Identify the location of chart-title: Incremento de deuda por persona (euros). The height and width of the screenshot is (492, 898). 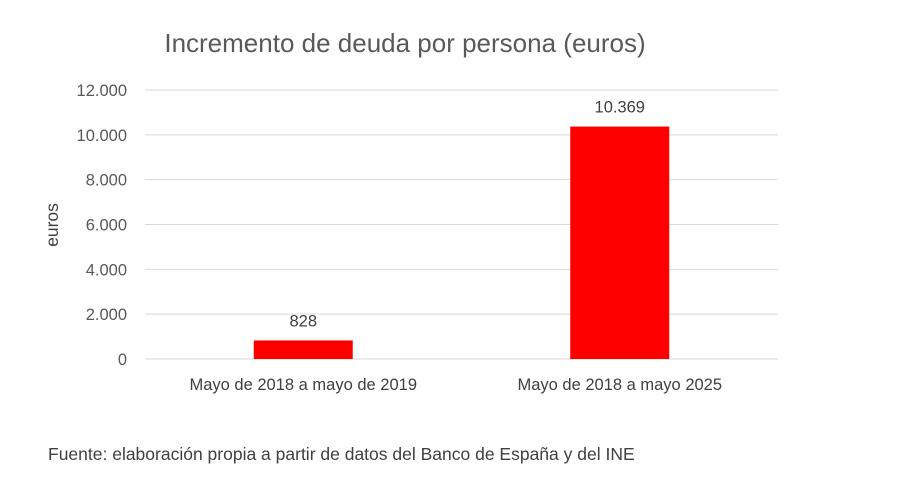
(405, 43).